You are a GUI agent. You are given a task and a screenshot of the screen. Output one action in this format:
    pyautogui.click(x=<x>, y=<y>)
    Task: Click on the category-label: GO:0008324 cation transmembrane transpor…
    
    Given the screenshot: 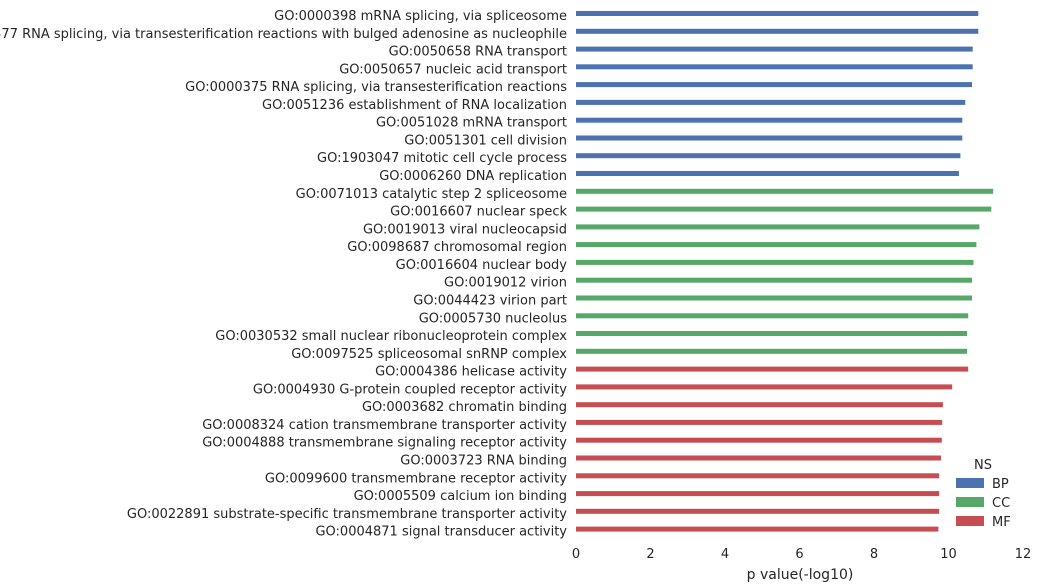 What is the action you would take?
    pyautogui.click(x=384, y=425)
    